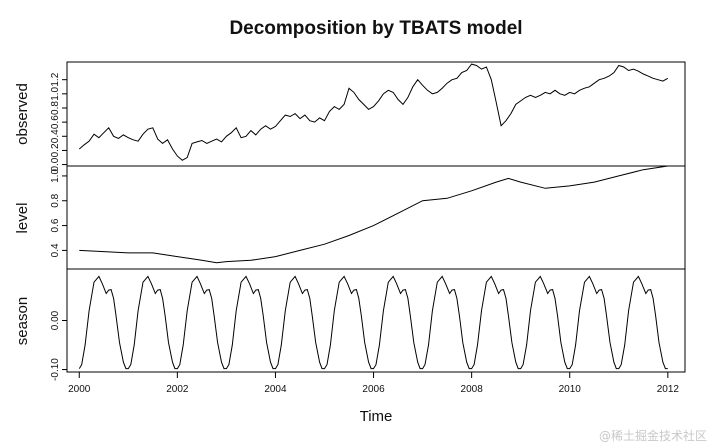 The width and height of the screenshot is (715, 448). Describe the element at coordinates (55, 150) in the screenshot. I see `ytick-label: 0.2` at that location.